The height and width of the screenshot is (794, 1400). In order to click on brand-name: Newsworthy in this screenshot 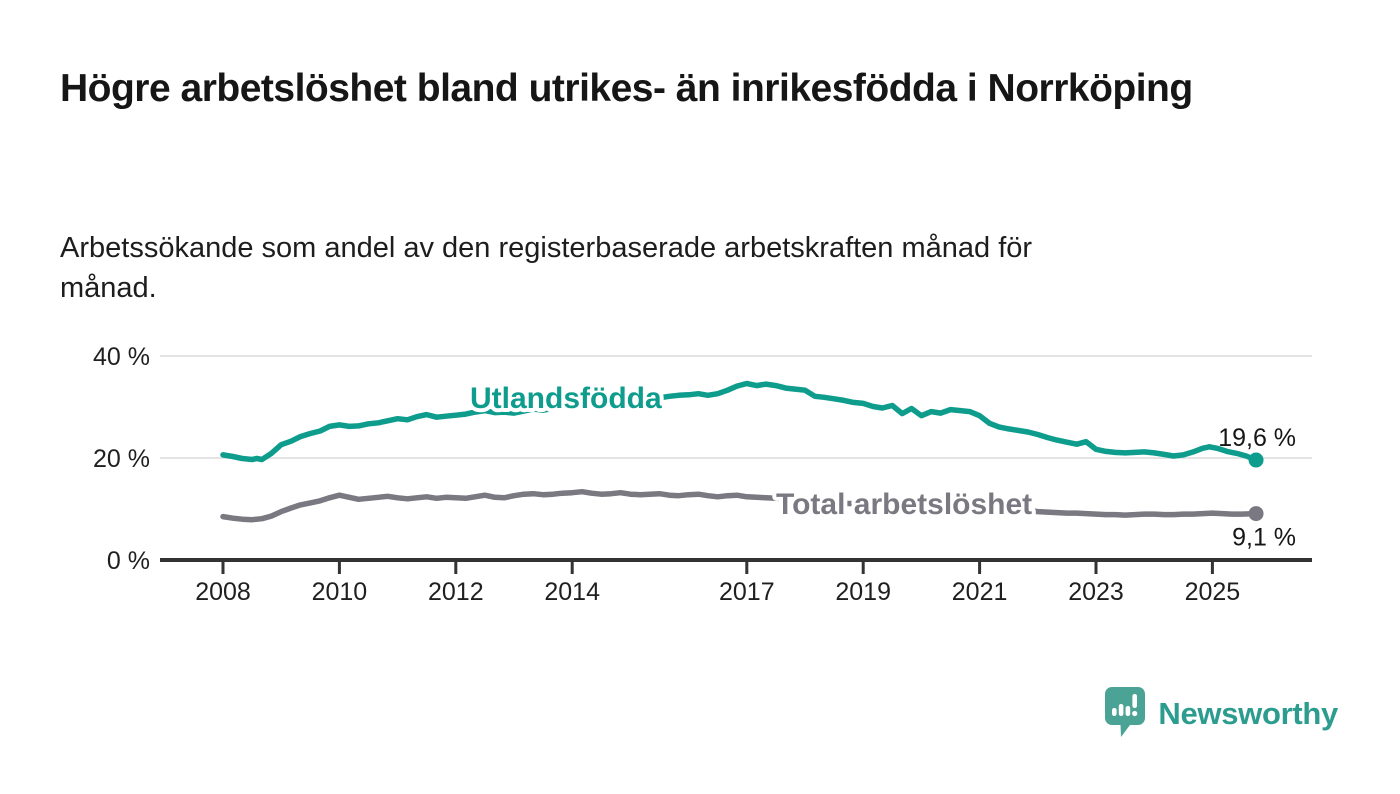, I will do `click(1248, 713)`.